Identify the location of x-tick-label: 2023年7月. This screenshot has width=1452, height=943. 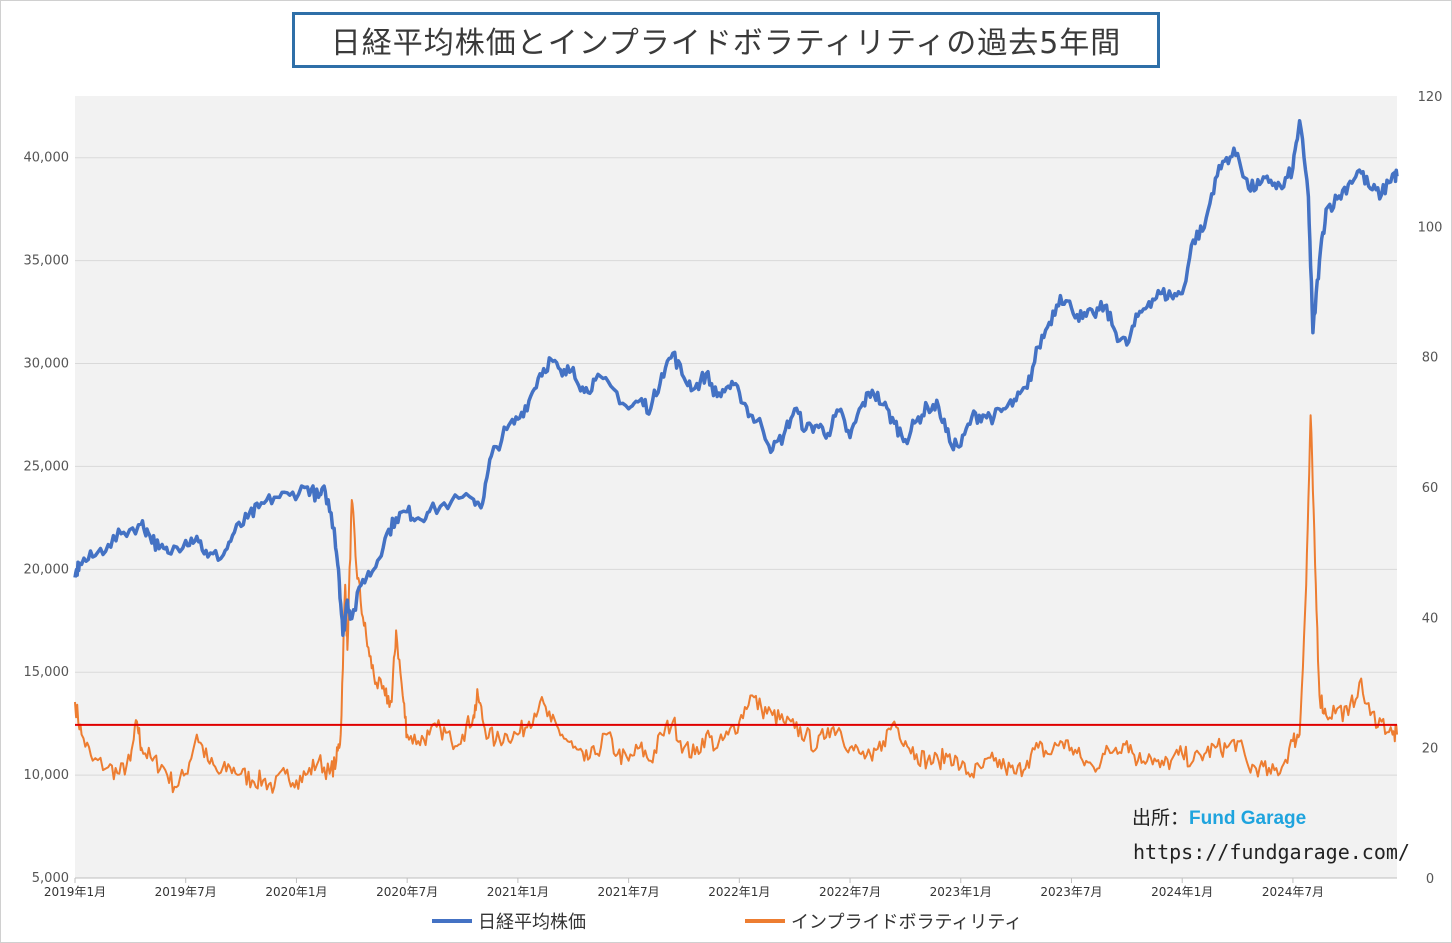
(1071, 892).